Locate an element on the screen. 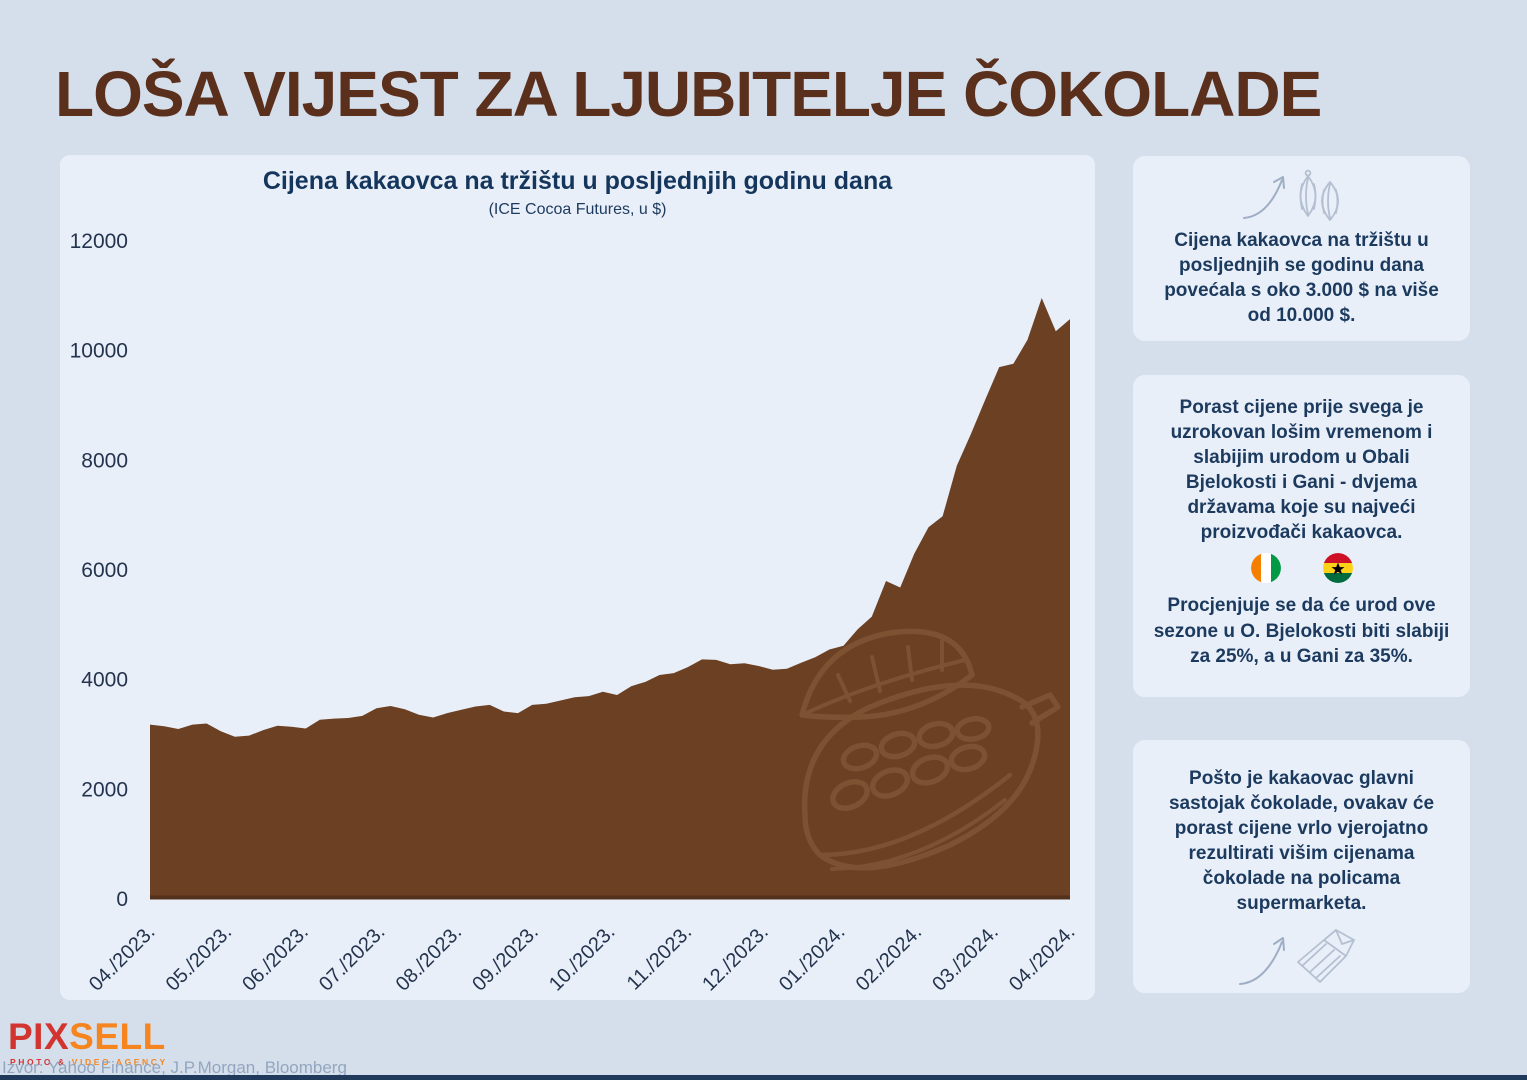 This screenshot has height=1080, width=1527. pixsell-logo: PIXSELL PHOTO & VIDEO AGENCY is located at coordinates (88, 1042).